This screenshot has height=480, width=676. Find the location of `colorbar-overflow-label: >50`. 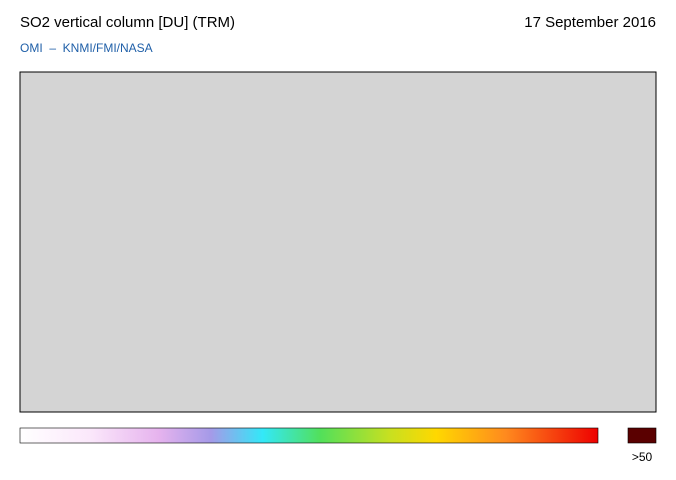

colorbar-overflow-label: >50 is located at coordinates (642, 457).